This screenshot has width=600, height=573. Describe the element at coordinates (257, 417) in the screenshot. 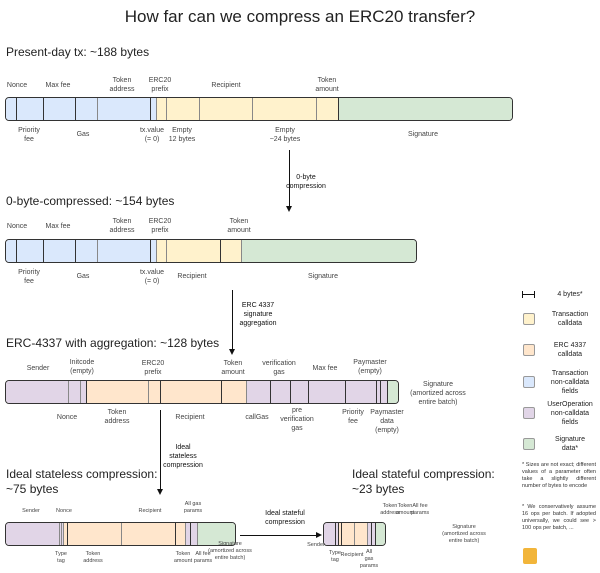

I see `label-callgas: callGas` at that location.